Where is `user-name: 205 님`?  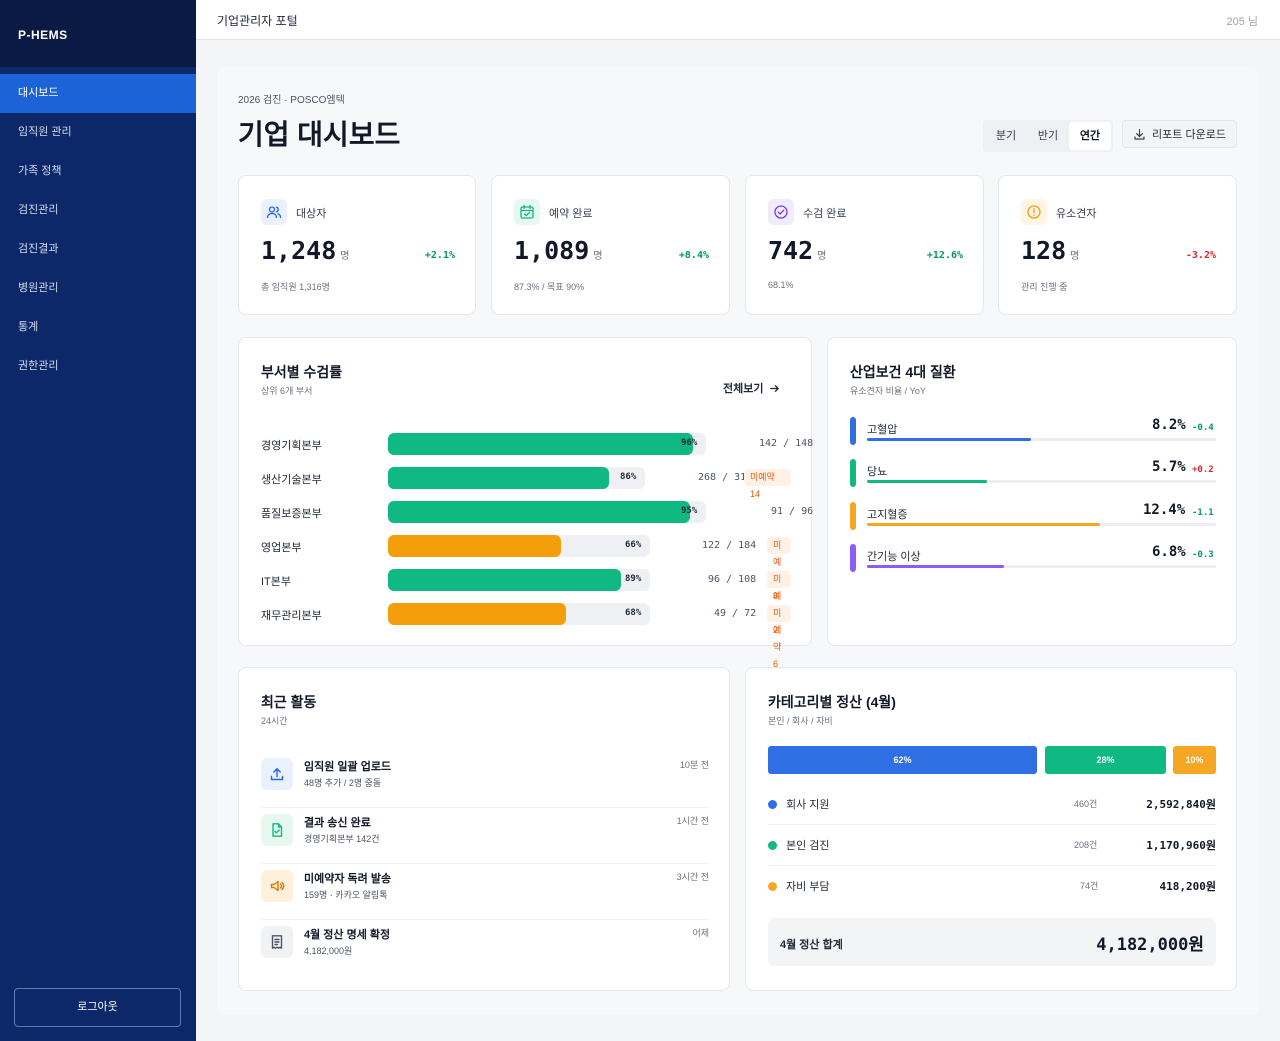
user-name: 205 님 is located at coordinates (1242, 22).